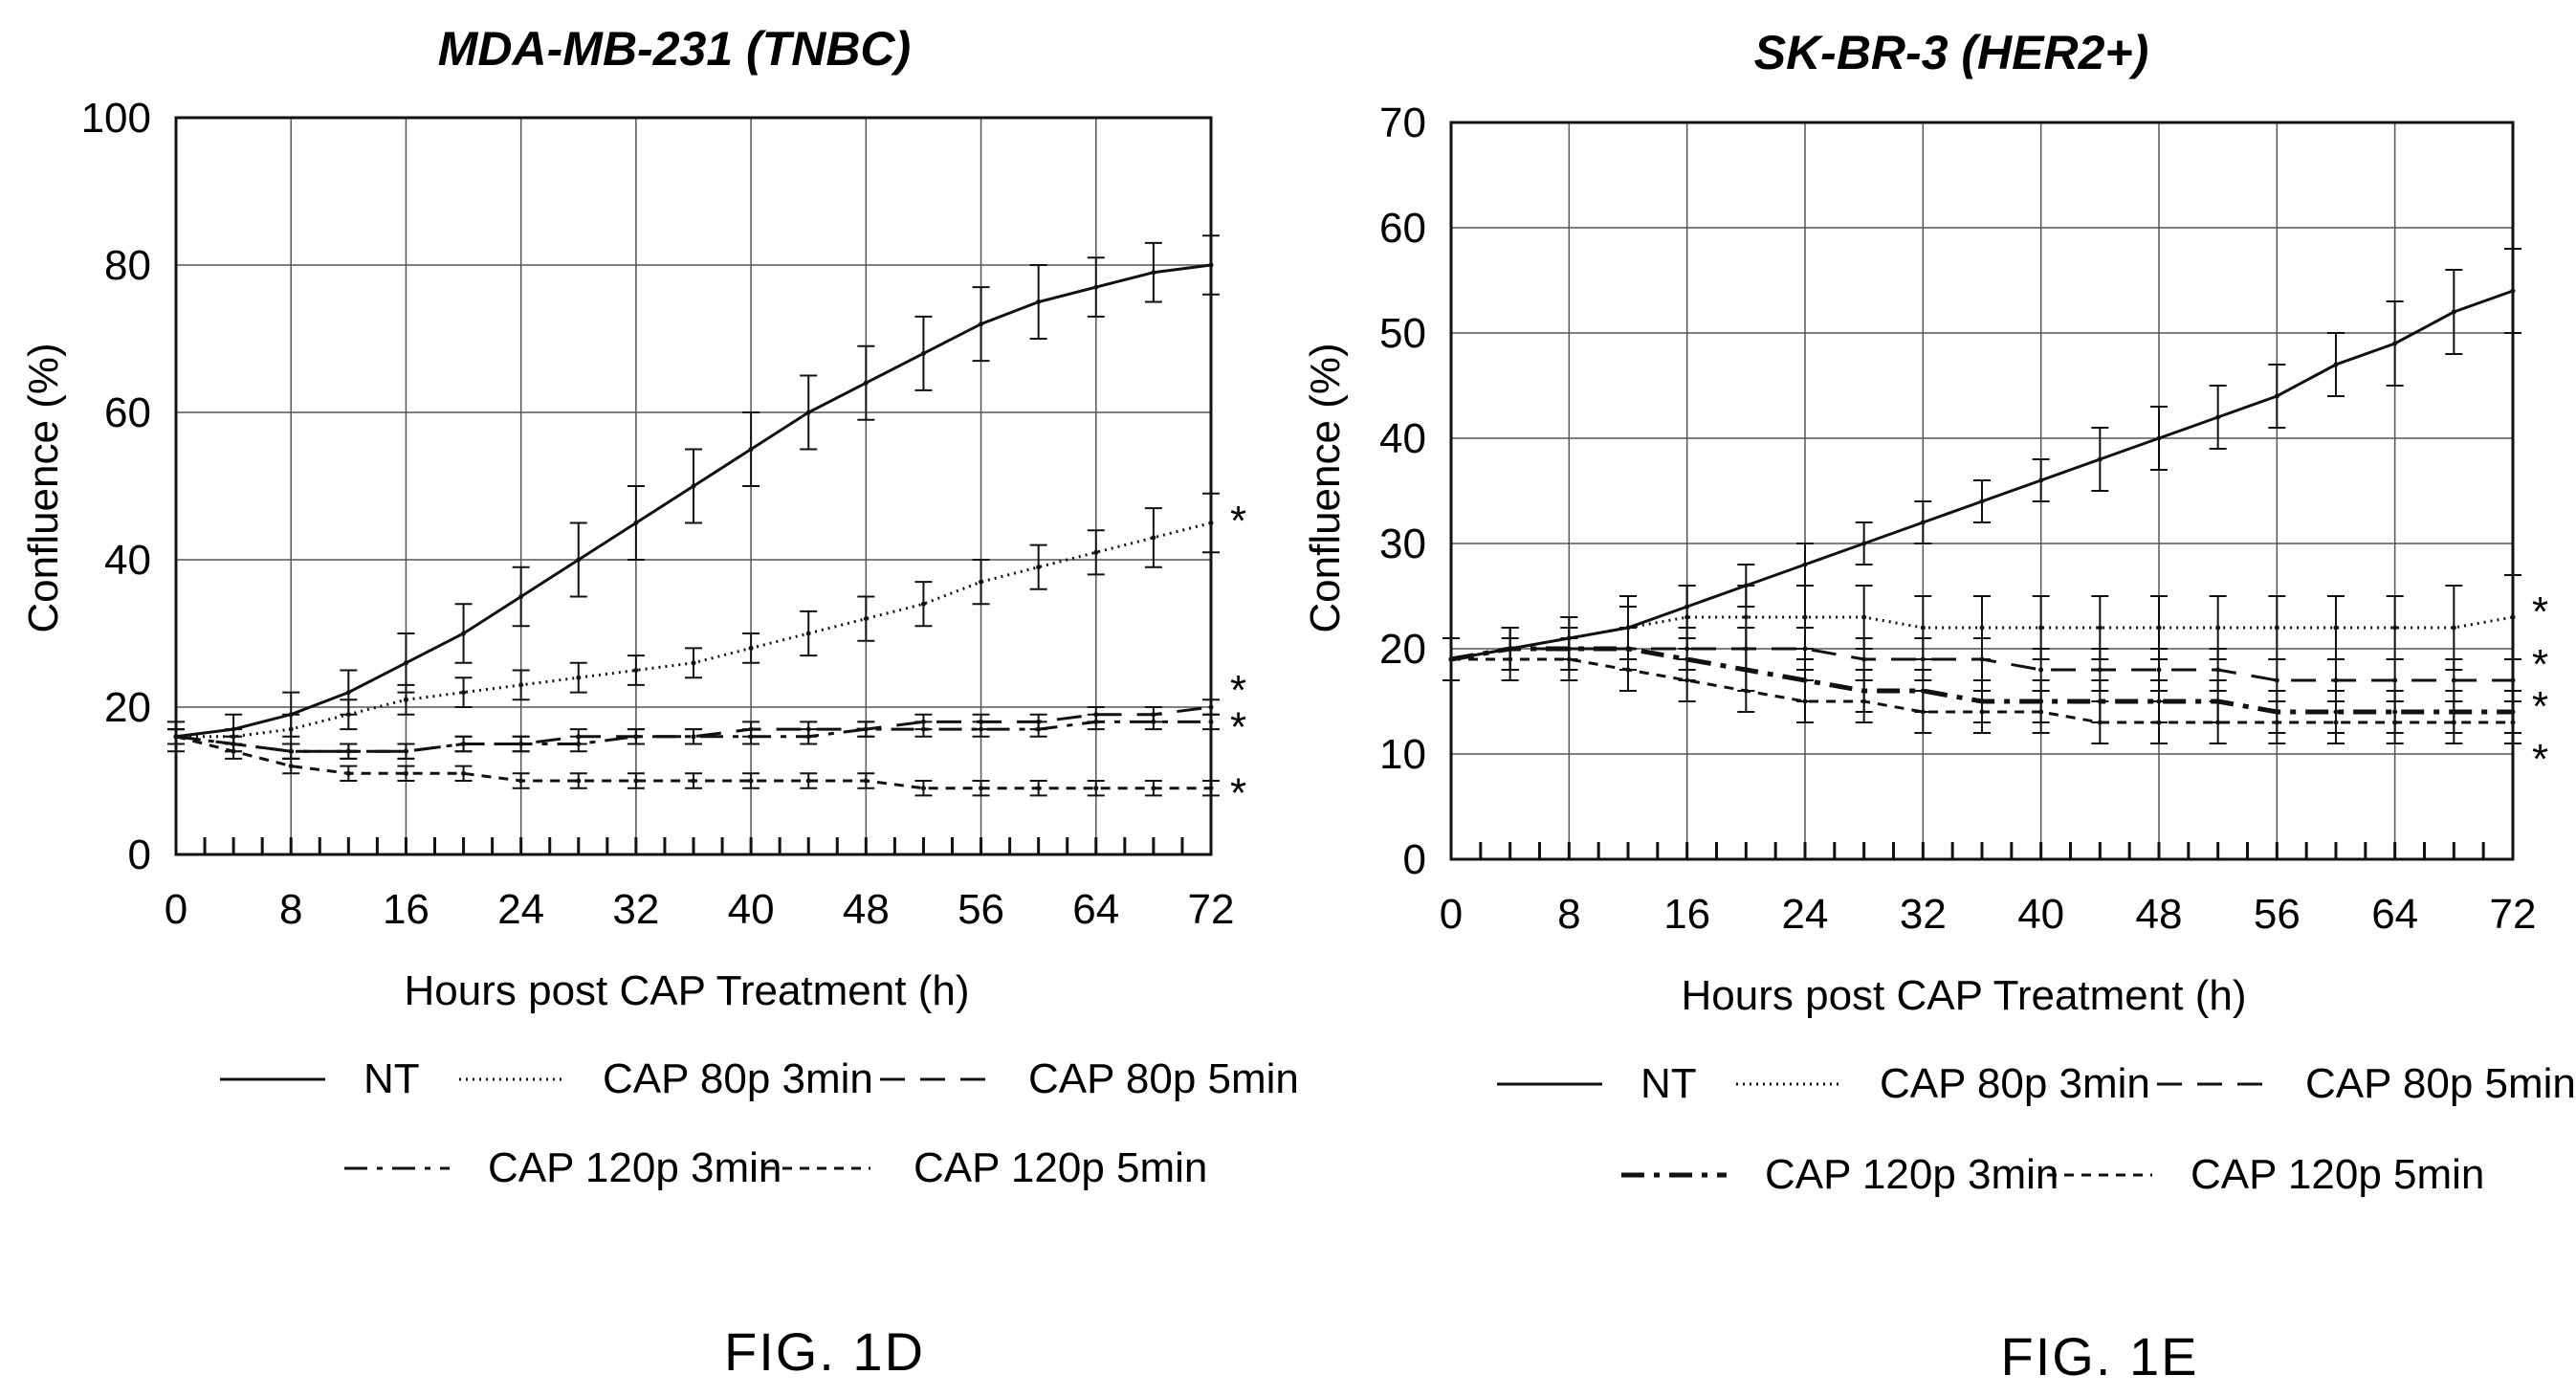  What do you see at coordinates (1597, 1084) in the screenshot?
I see `legend-item-nt: NT` at bounding box center [1597, 1084].